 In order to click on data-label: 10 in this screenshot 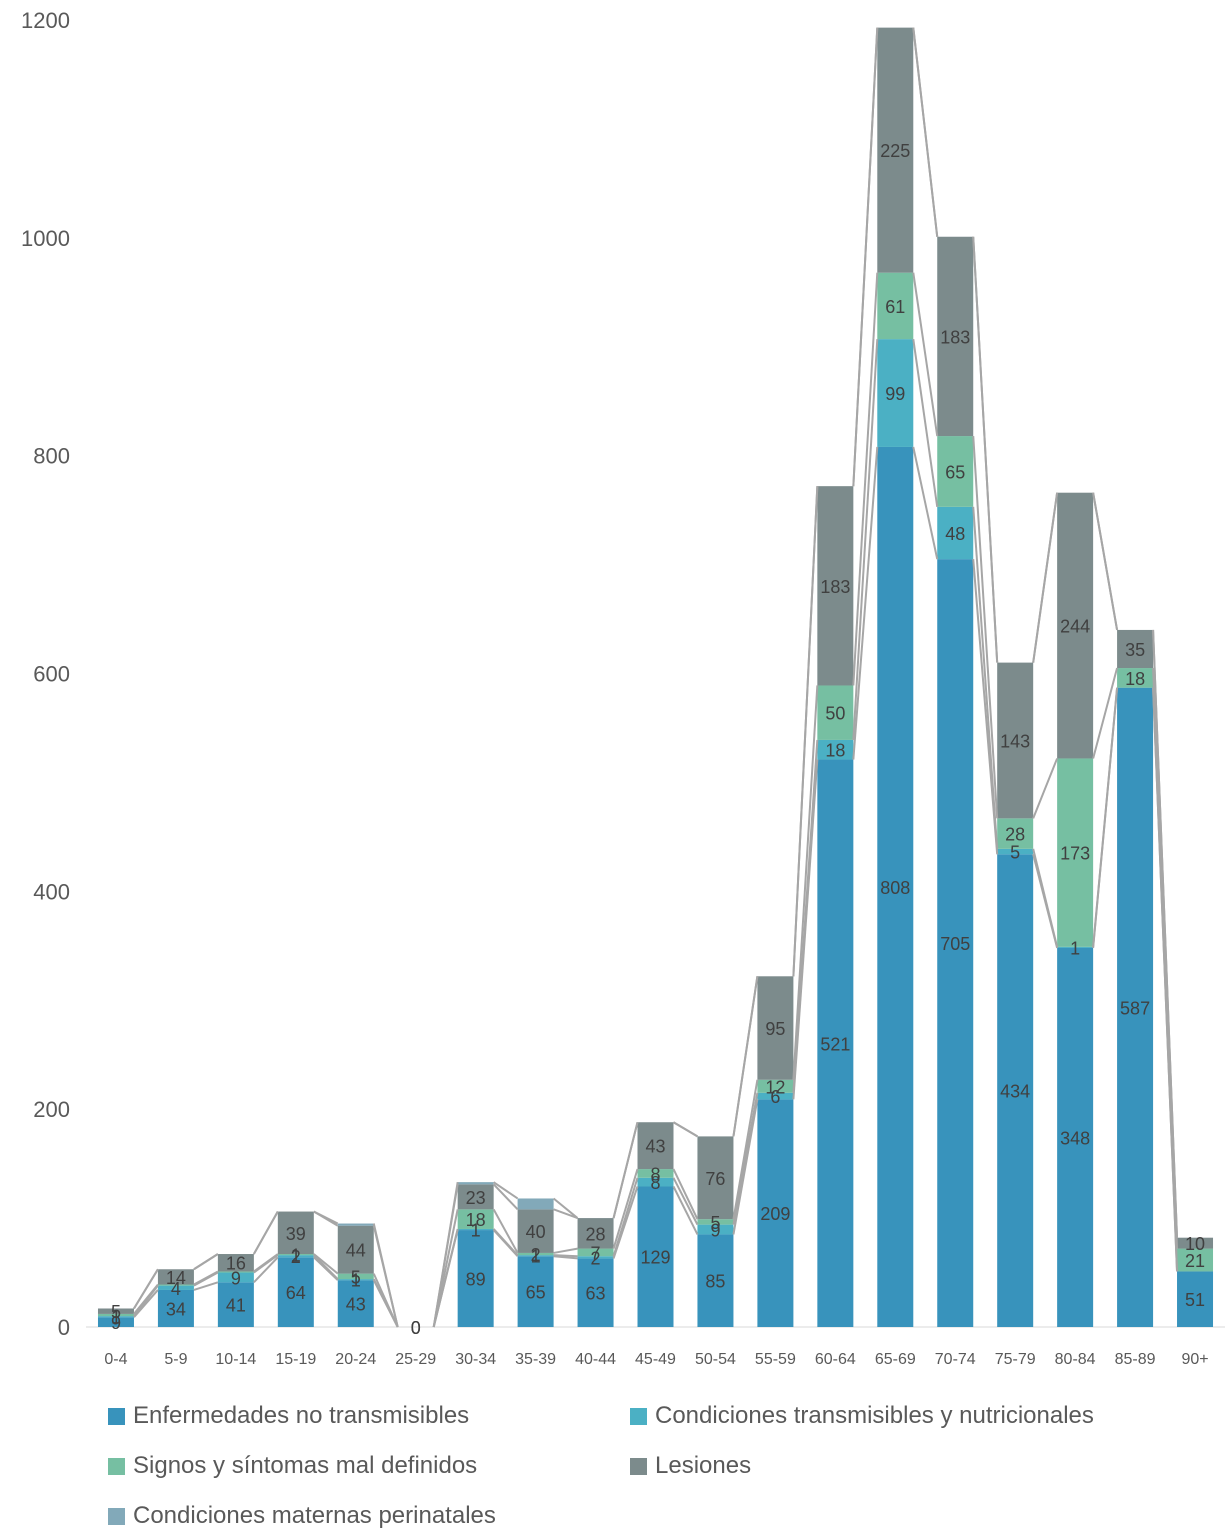, I will do `click(1195, 1244)`.